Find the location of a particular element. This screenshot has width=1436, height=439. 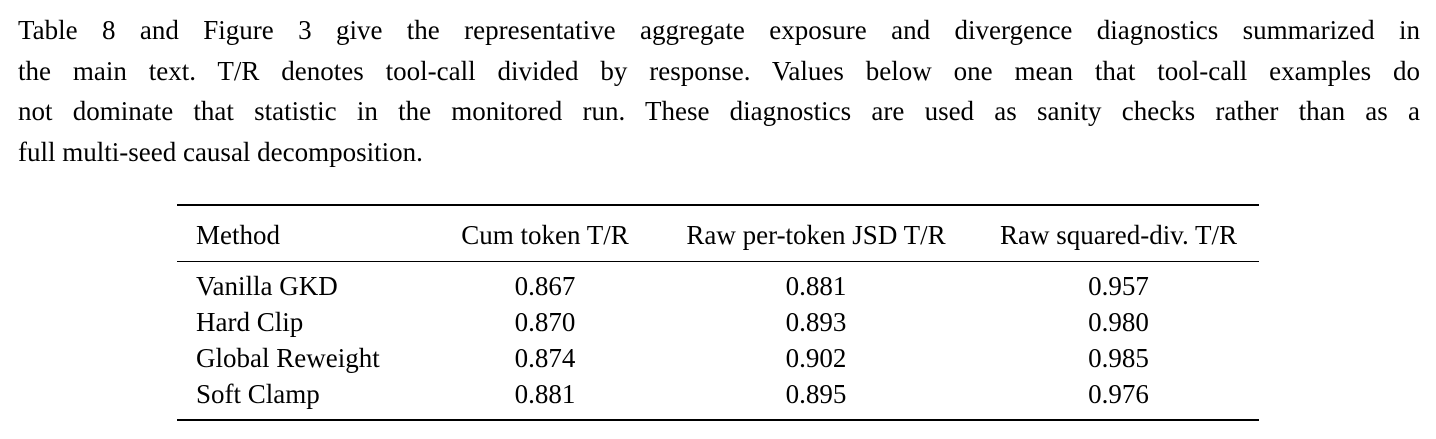

table-row: Hard Clip 0.870 0.893 0.980 is located at coordinates (718, 322).